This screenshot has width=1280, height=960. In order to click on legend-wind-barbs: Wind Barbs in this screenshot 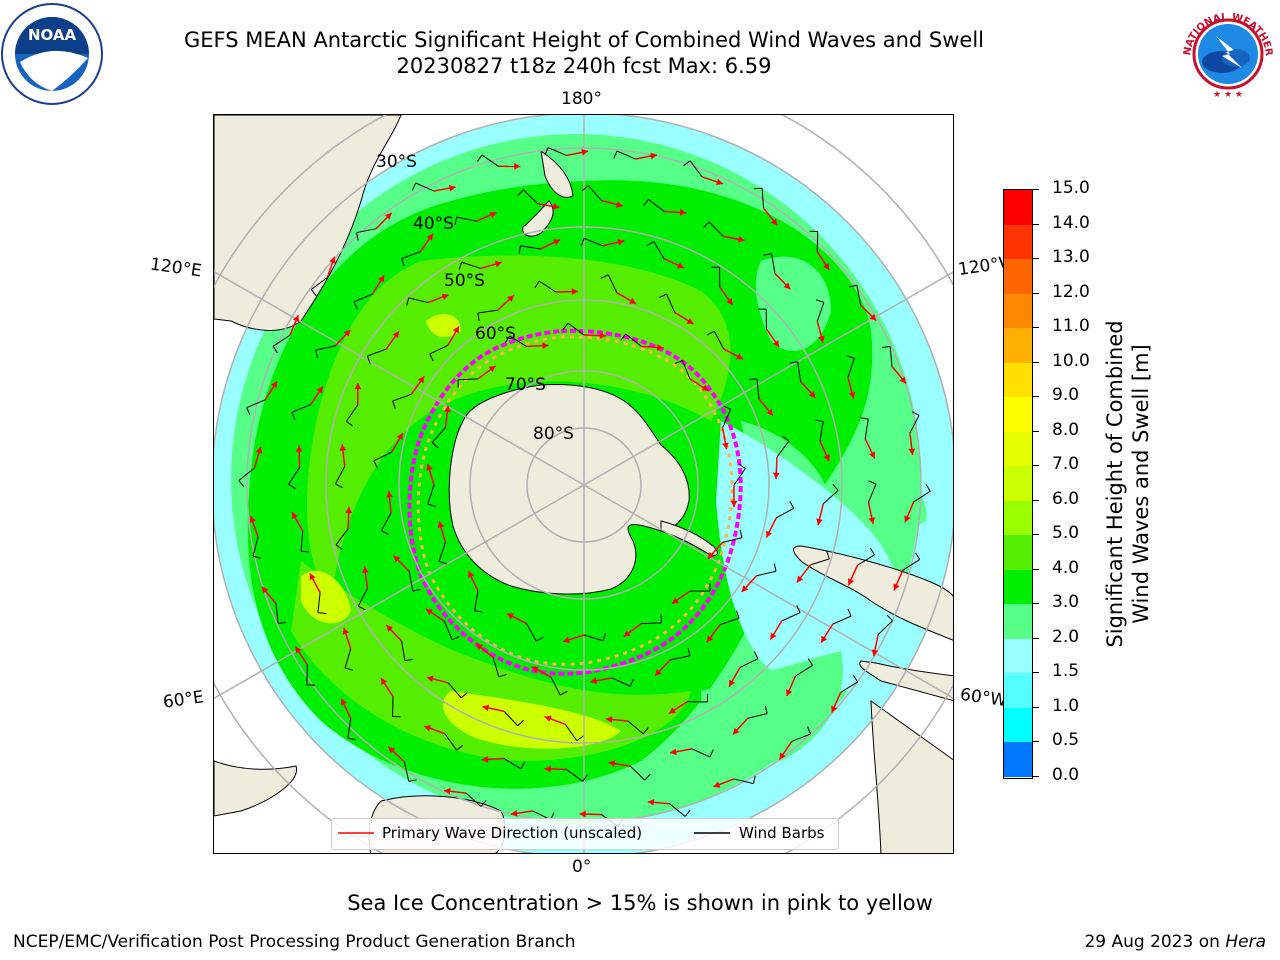, I will do `click(782, 833)`.